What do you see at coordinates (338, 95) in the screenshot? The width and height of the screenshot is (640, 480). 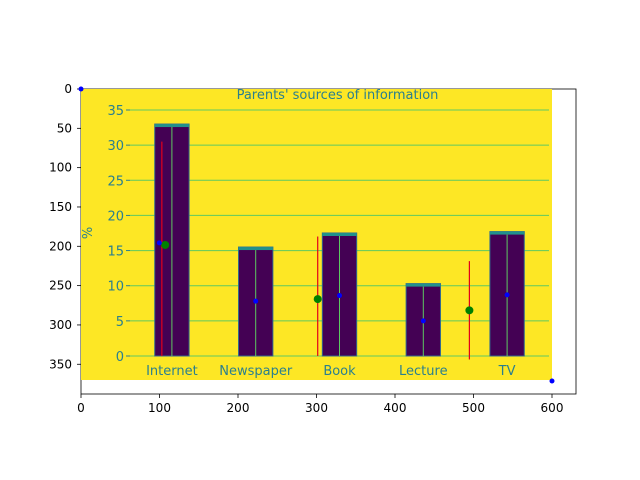 I see `chart-title: Parents' sources of information` at bounding box center [338, 95].